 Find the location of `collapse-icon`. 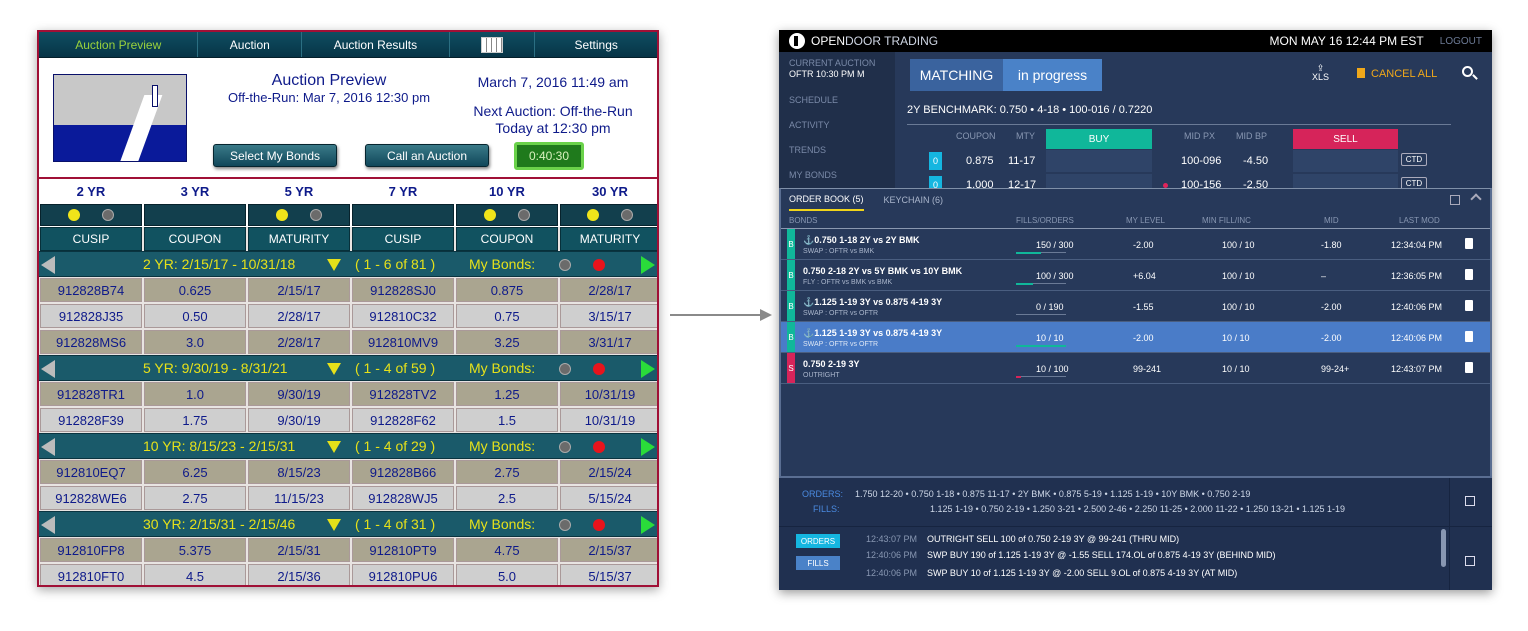

collapse-icon is located at coordinates (1476, 199).